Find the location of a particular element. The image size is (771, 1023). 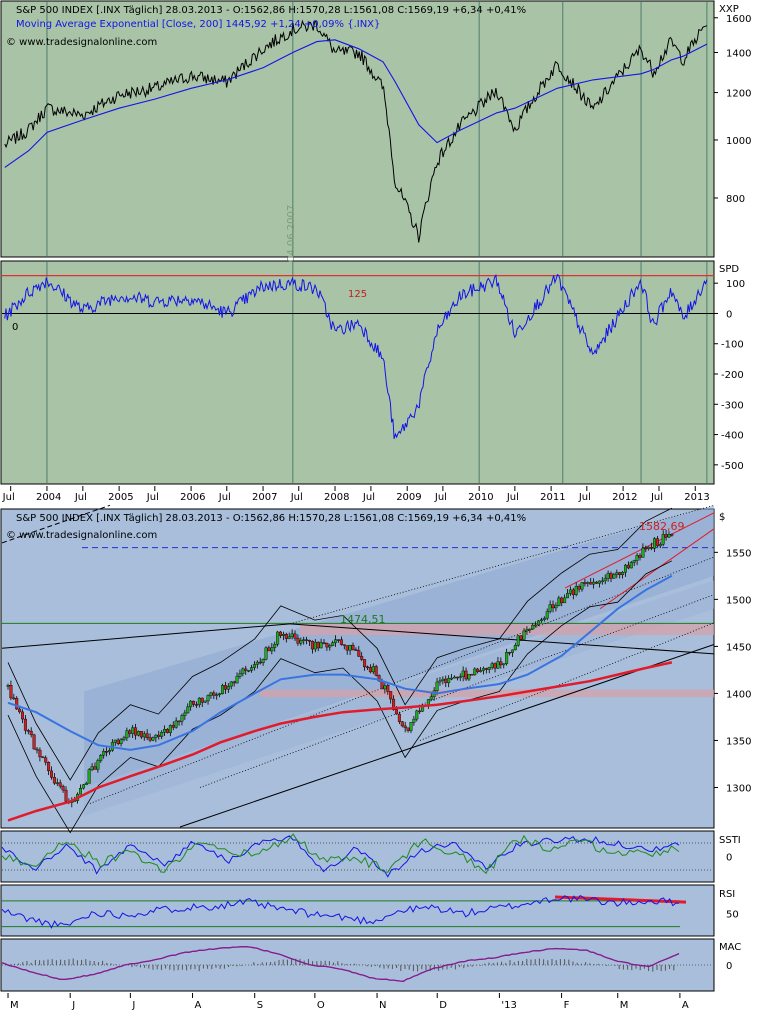

spd-y-tick-label: -400 is located at coordinates (732, 436).